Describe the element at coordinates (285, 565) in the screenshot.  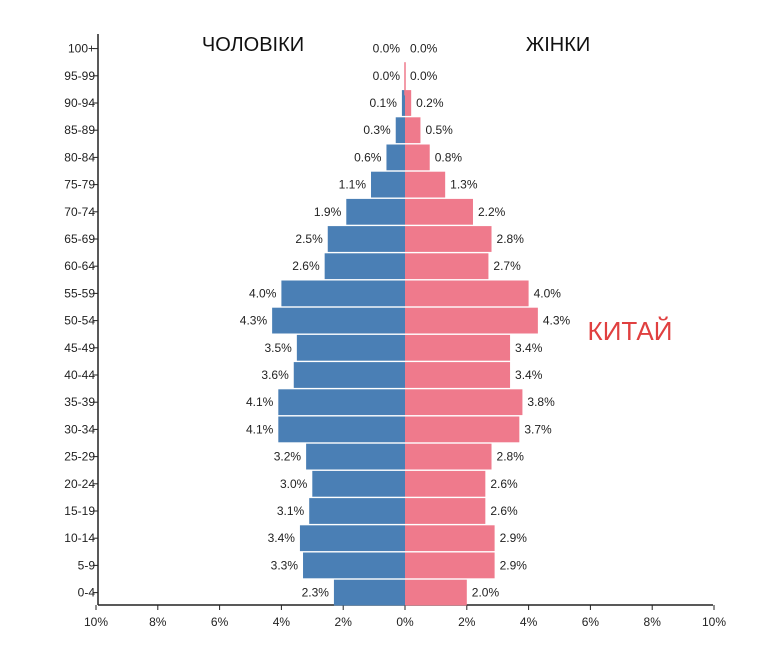
I see `male-value-label: 3.3%` at that location.